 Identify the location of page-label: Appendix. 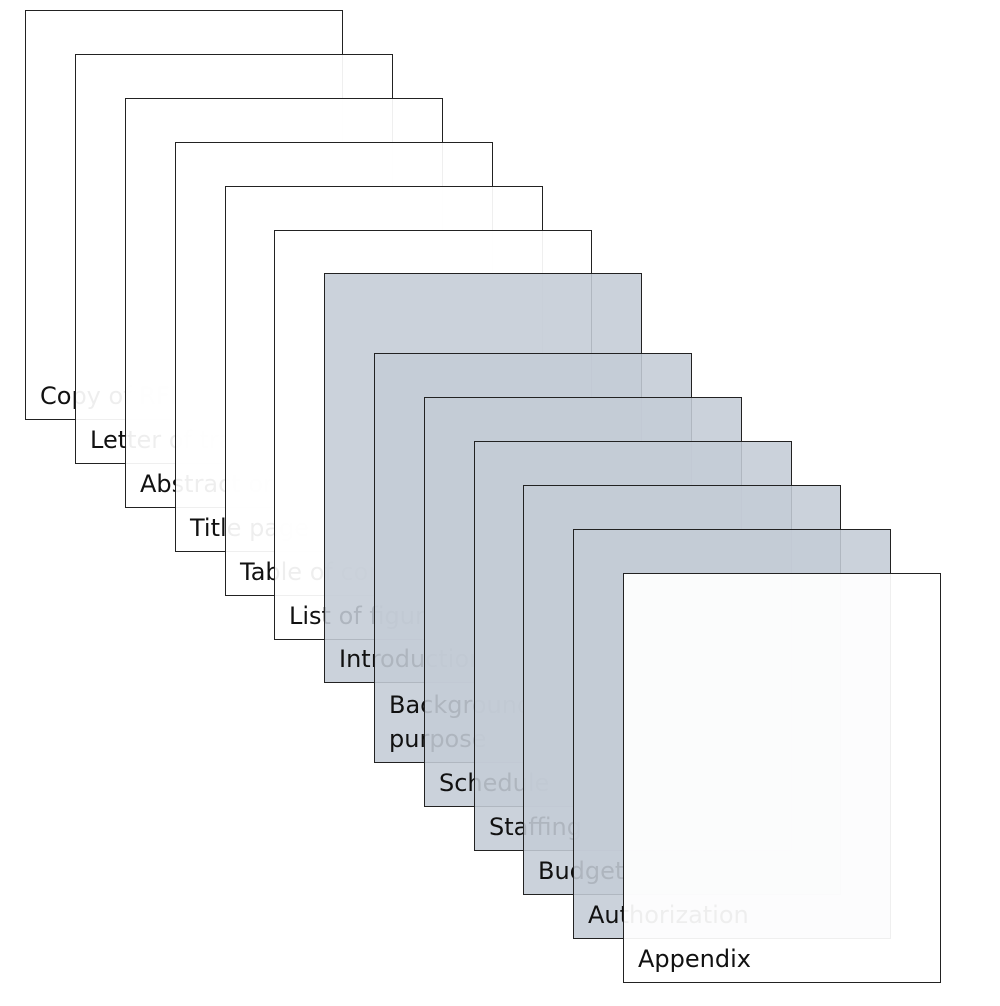
(694, 958).